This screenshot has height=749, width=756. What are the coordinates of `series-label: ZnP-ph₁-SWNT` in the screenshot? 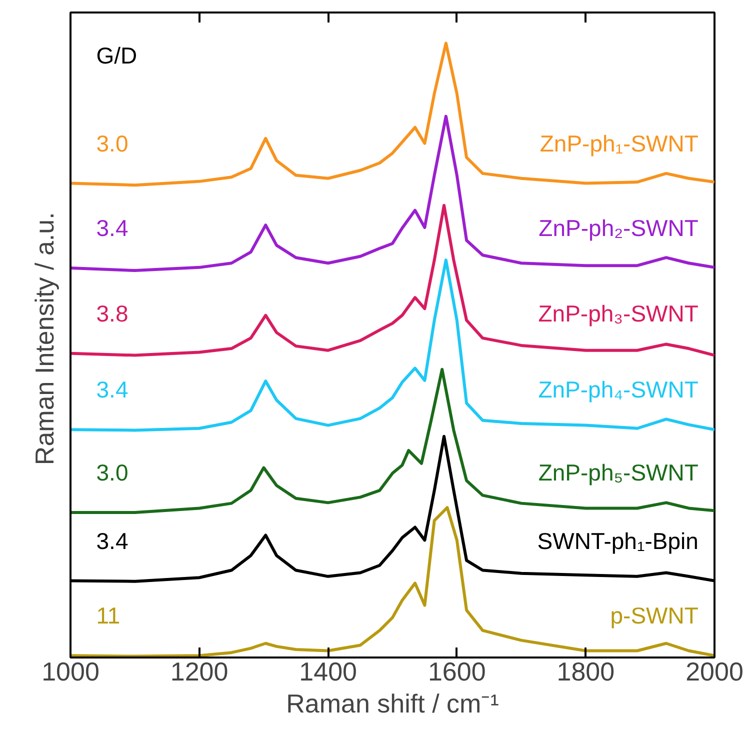 It's located at (619, 143).